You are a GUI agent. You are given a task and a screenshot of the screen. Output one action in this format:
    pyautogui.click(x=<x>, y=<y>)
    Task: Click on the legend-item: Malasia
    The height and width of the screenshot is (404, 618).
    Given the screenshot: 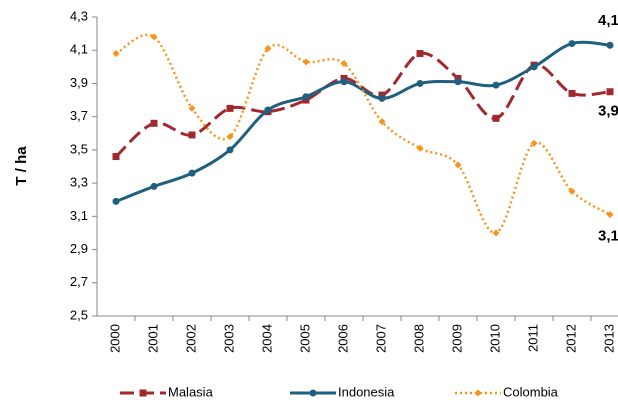 What is the action you would take?
    pyautogui.click(x=167, y=391)
    